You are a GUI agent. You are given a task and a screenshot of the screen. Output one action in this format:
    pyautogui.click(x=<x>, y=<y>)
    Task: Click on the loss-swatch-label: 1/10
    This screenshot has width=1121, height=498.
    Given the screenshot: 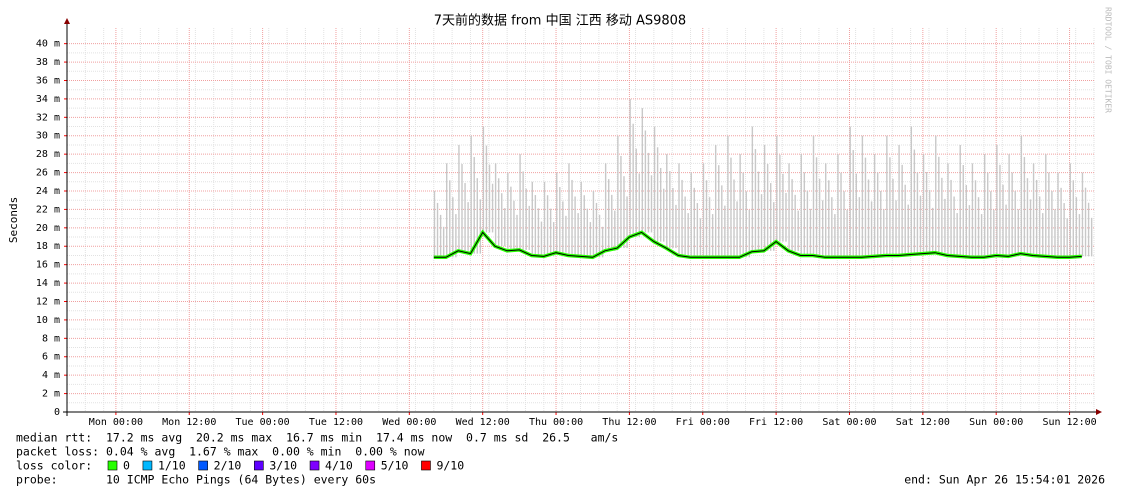 What is the action you would take?
    pyautogui.click(x=172, y=466)
    